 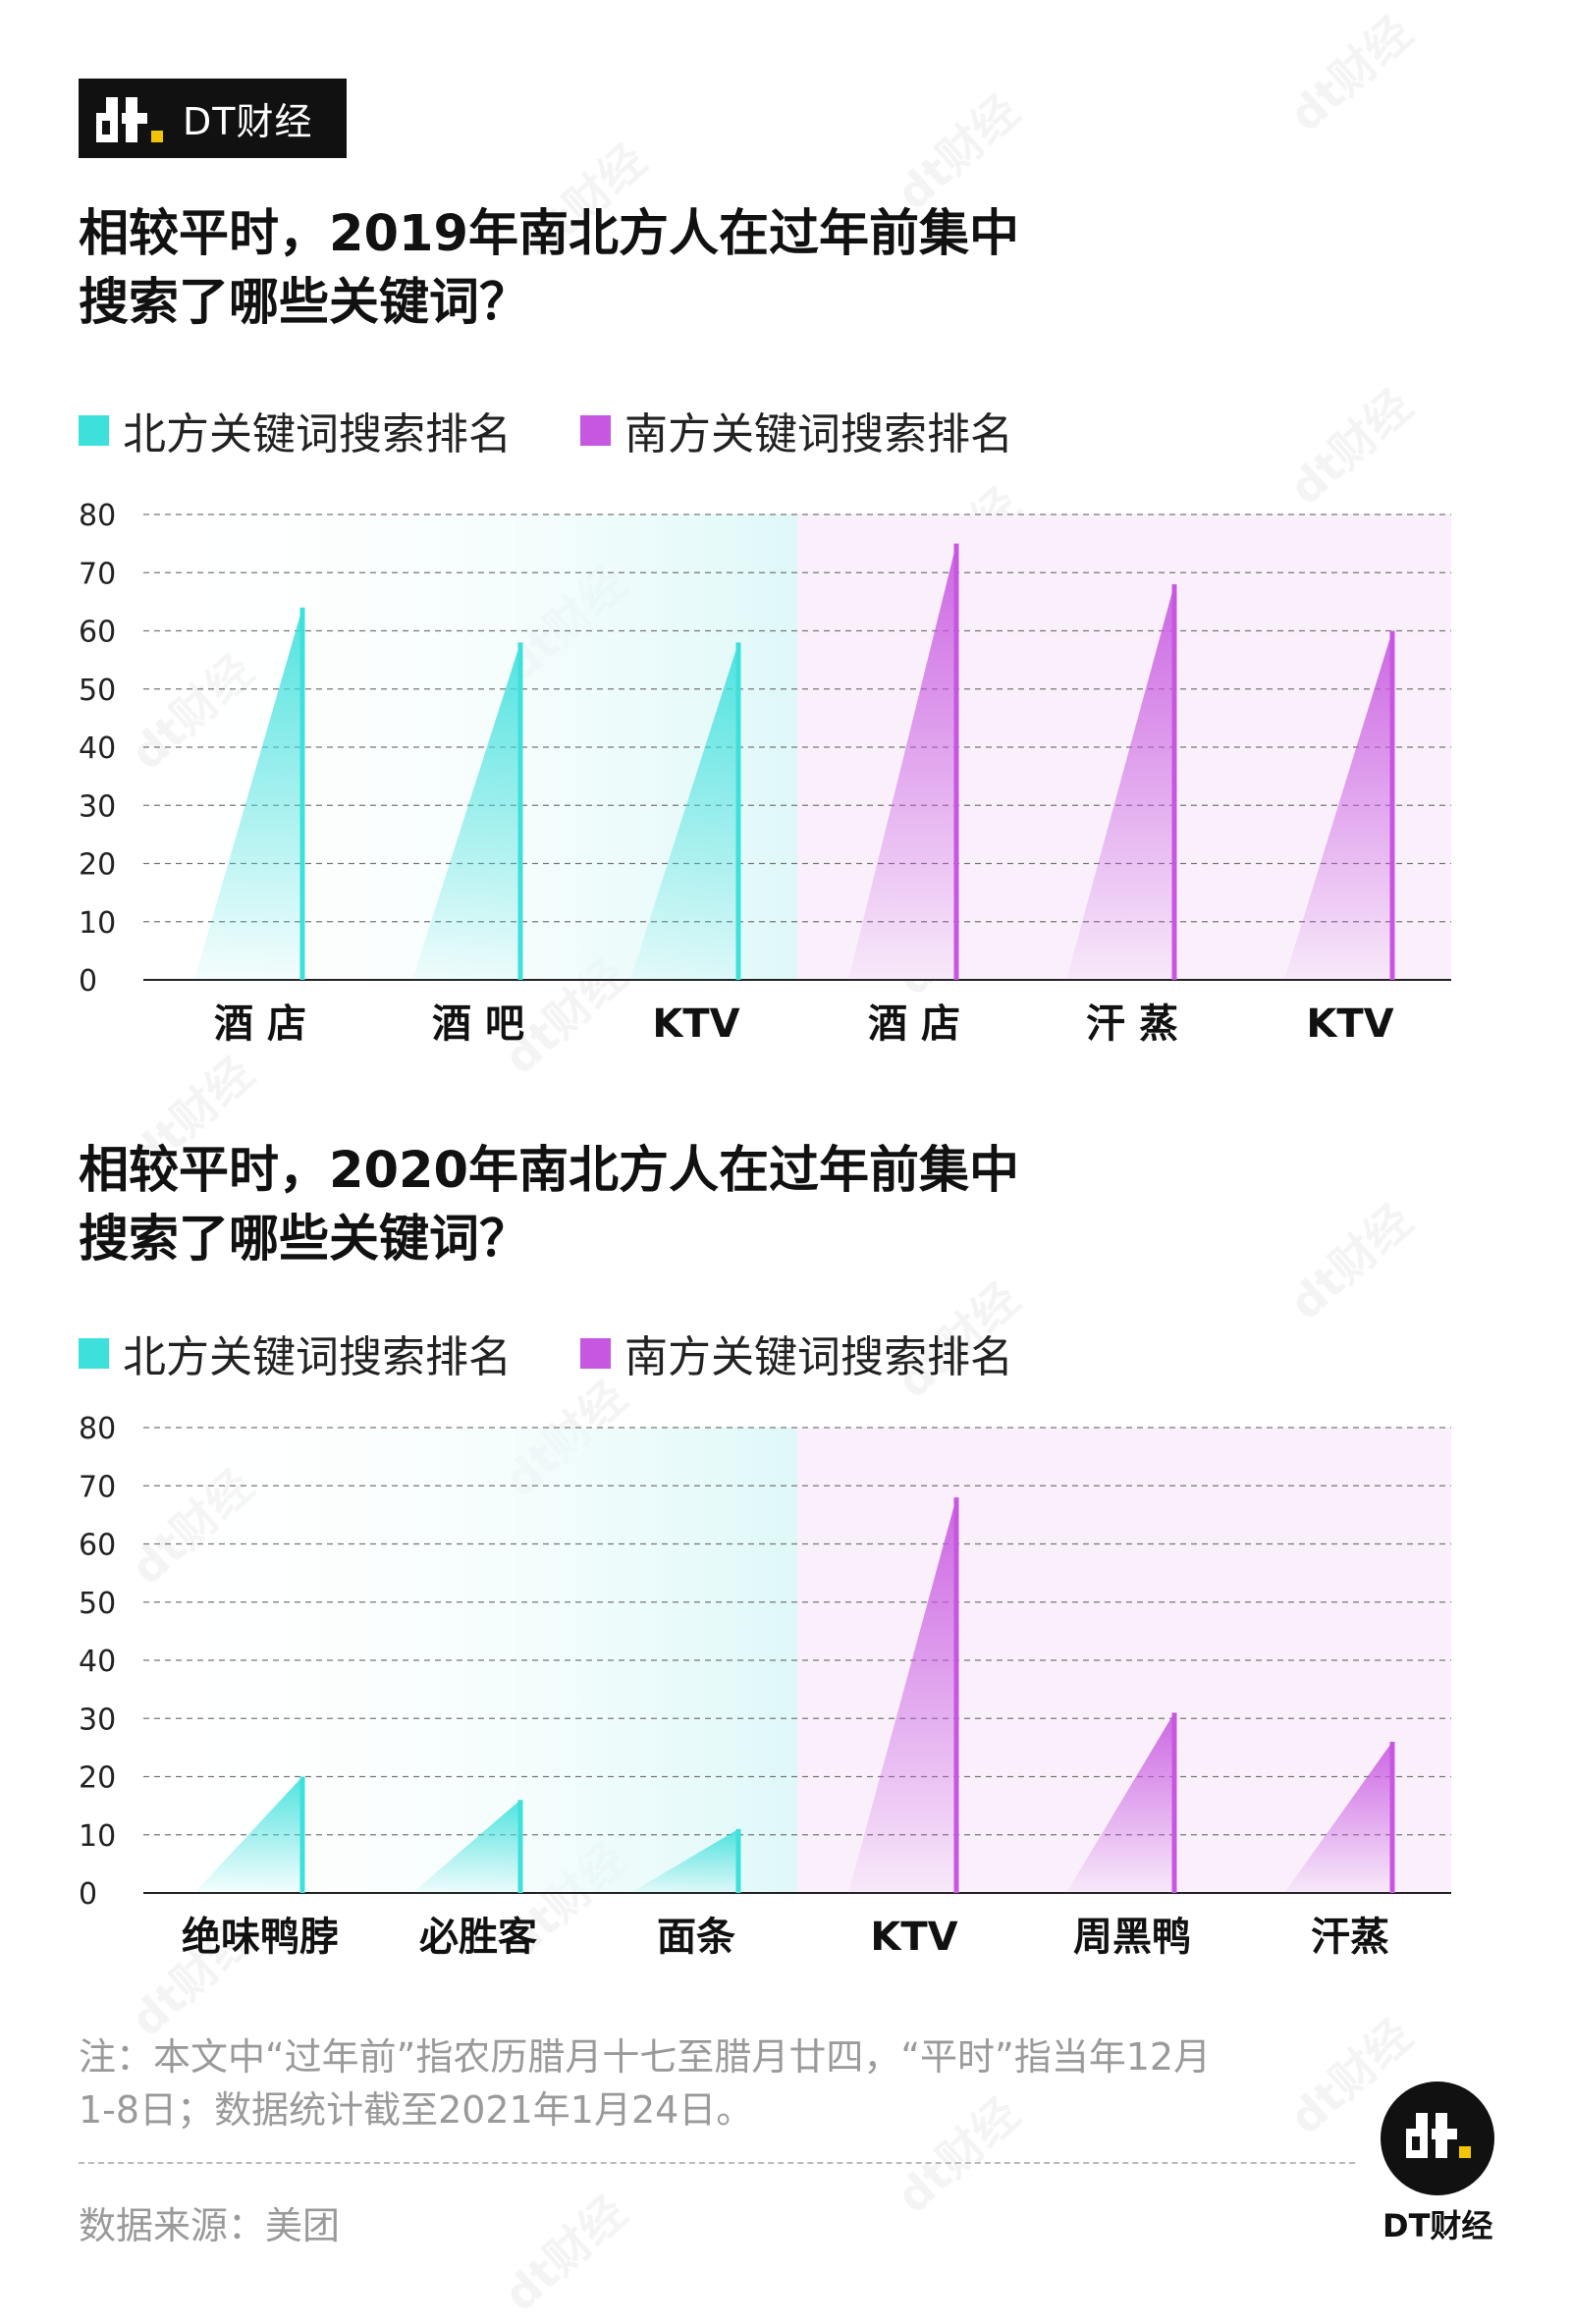 I want to click on category-label-5: 汗蒸, so click(x=1350, y=1937).